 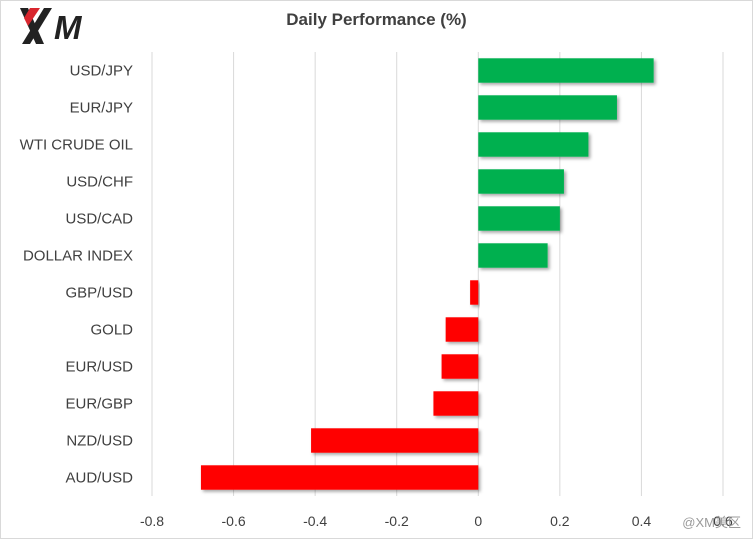 I want to click on svg-text: M, so click(x=68, y=27).